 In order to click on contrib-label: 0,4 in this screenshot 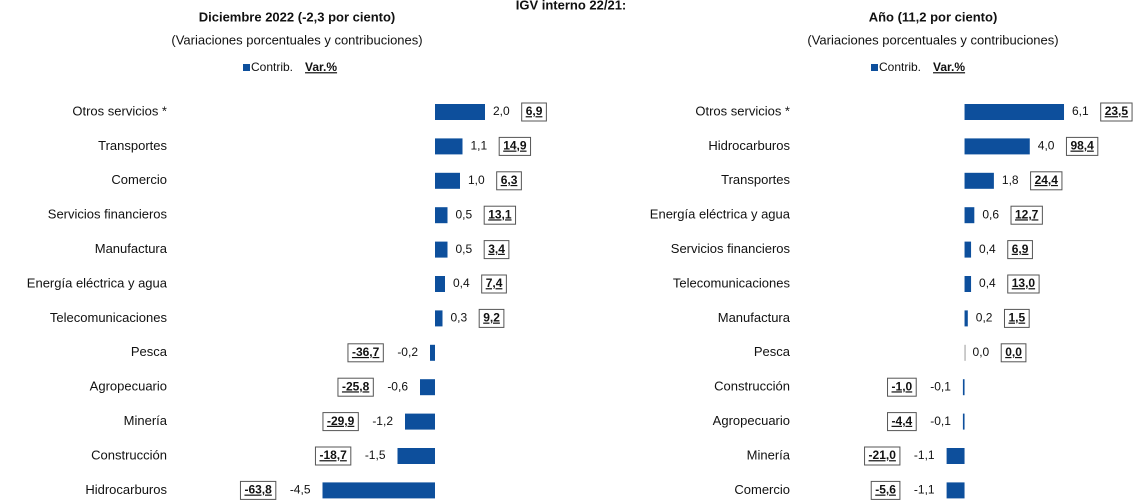, I will do `click(461, 283)`.